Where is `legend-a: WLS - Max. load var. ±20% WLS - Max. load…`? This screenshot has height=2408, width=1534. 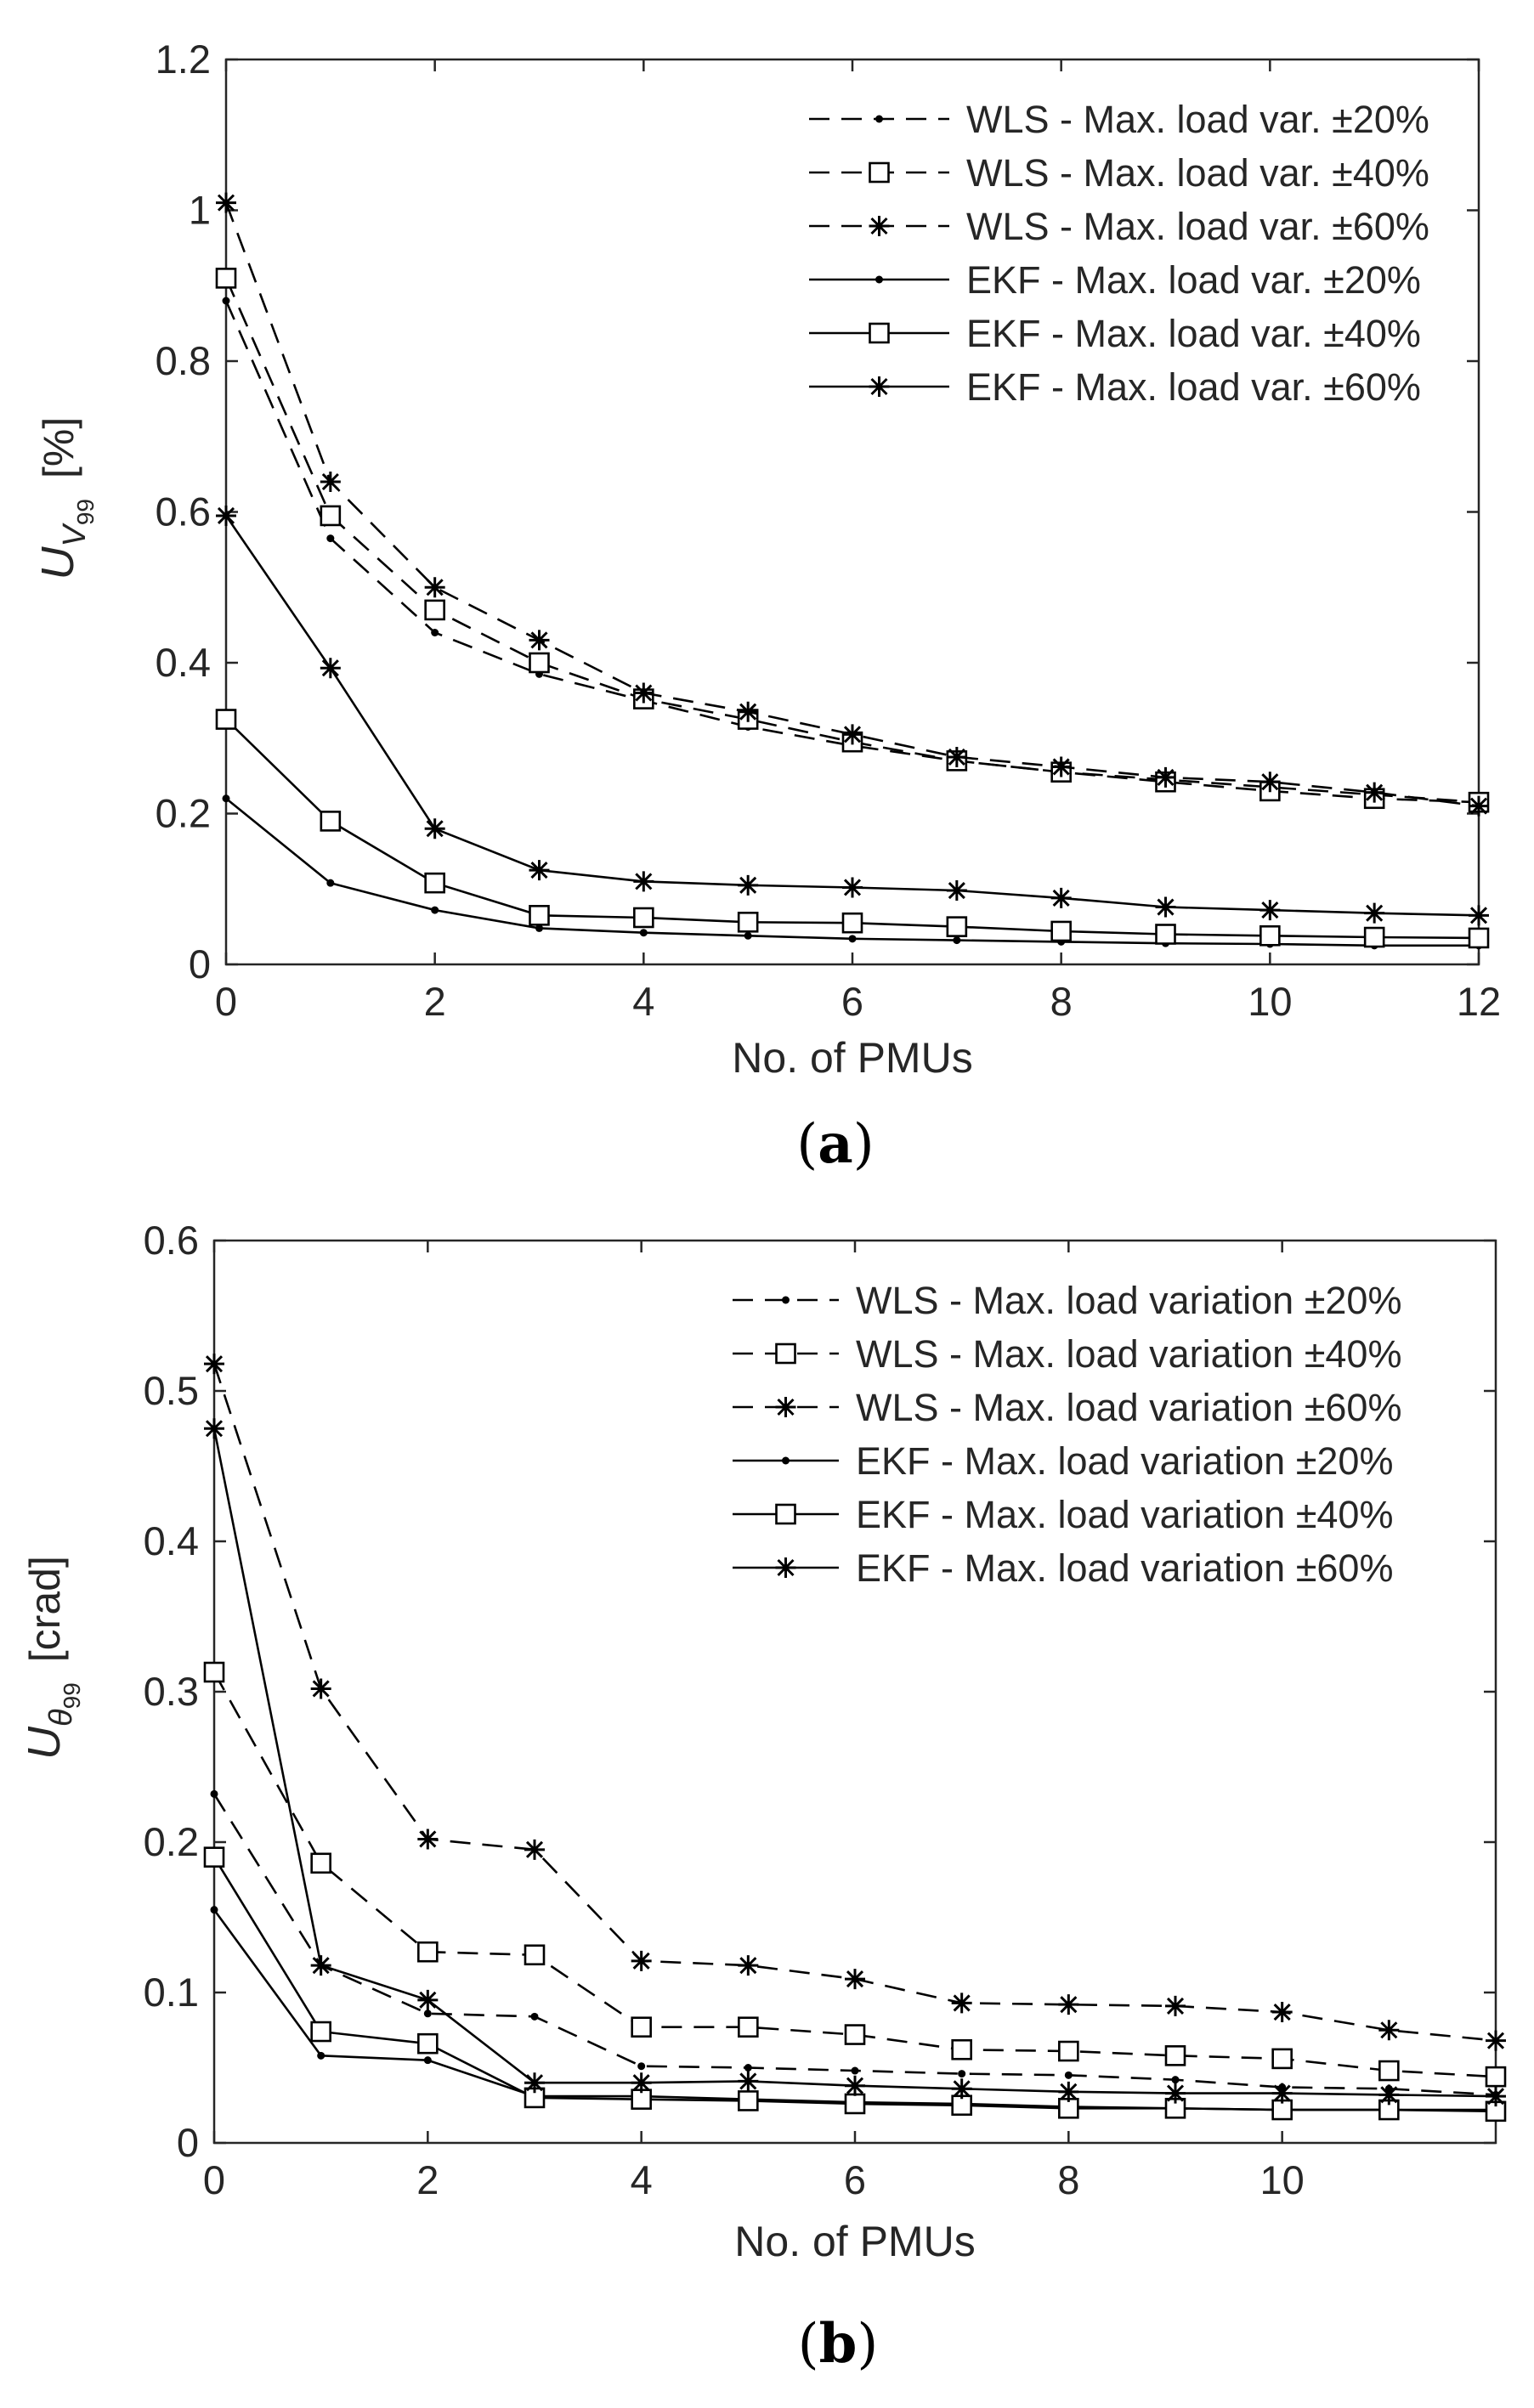
legend-a: WLS - Max. load var. ±20% WLS - Max. load… is located at coordinates (1119, 254).